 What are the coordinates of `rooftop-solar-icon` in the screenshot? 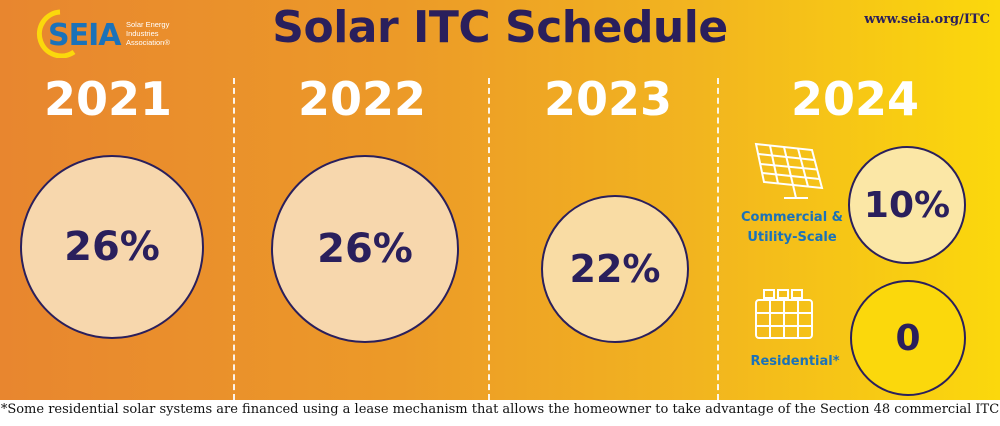 It's located at (784, 314).